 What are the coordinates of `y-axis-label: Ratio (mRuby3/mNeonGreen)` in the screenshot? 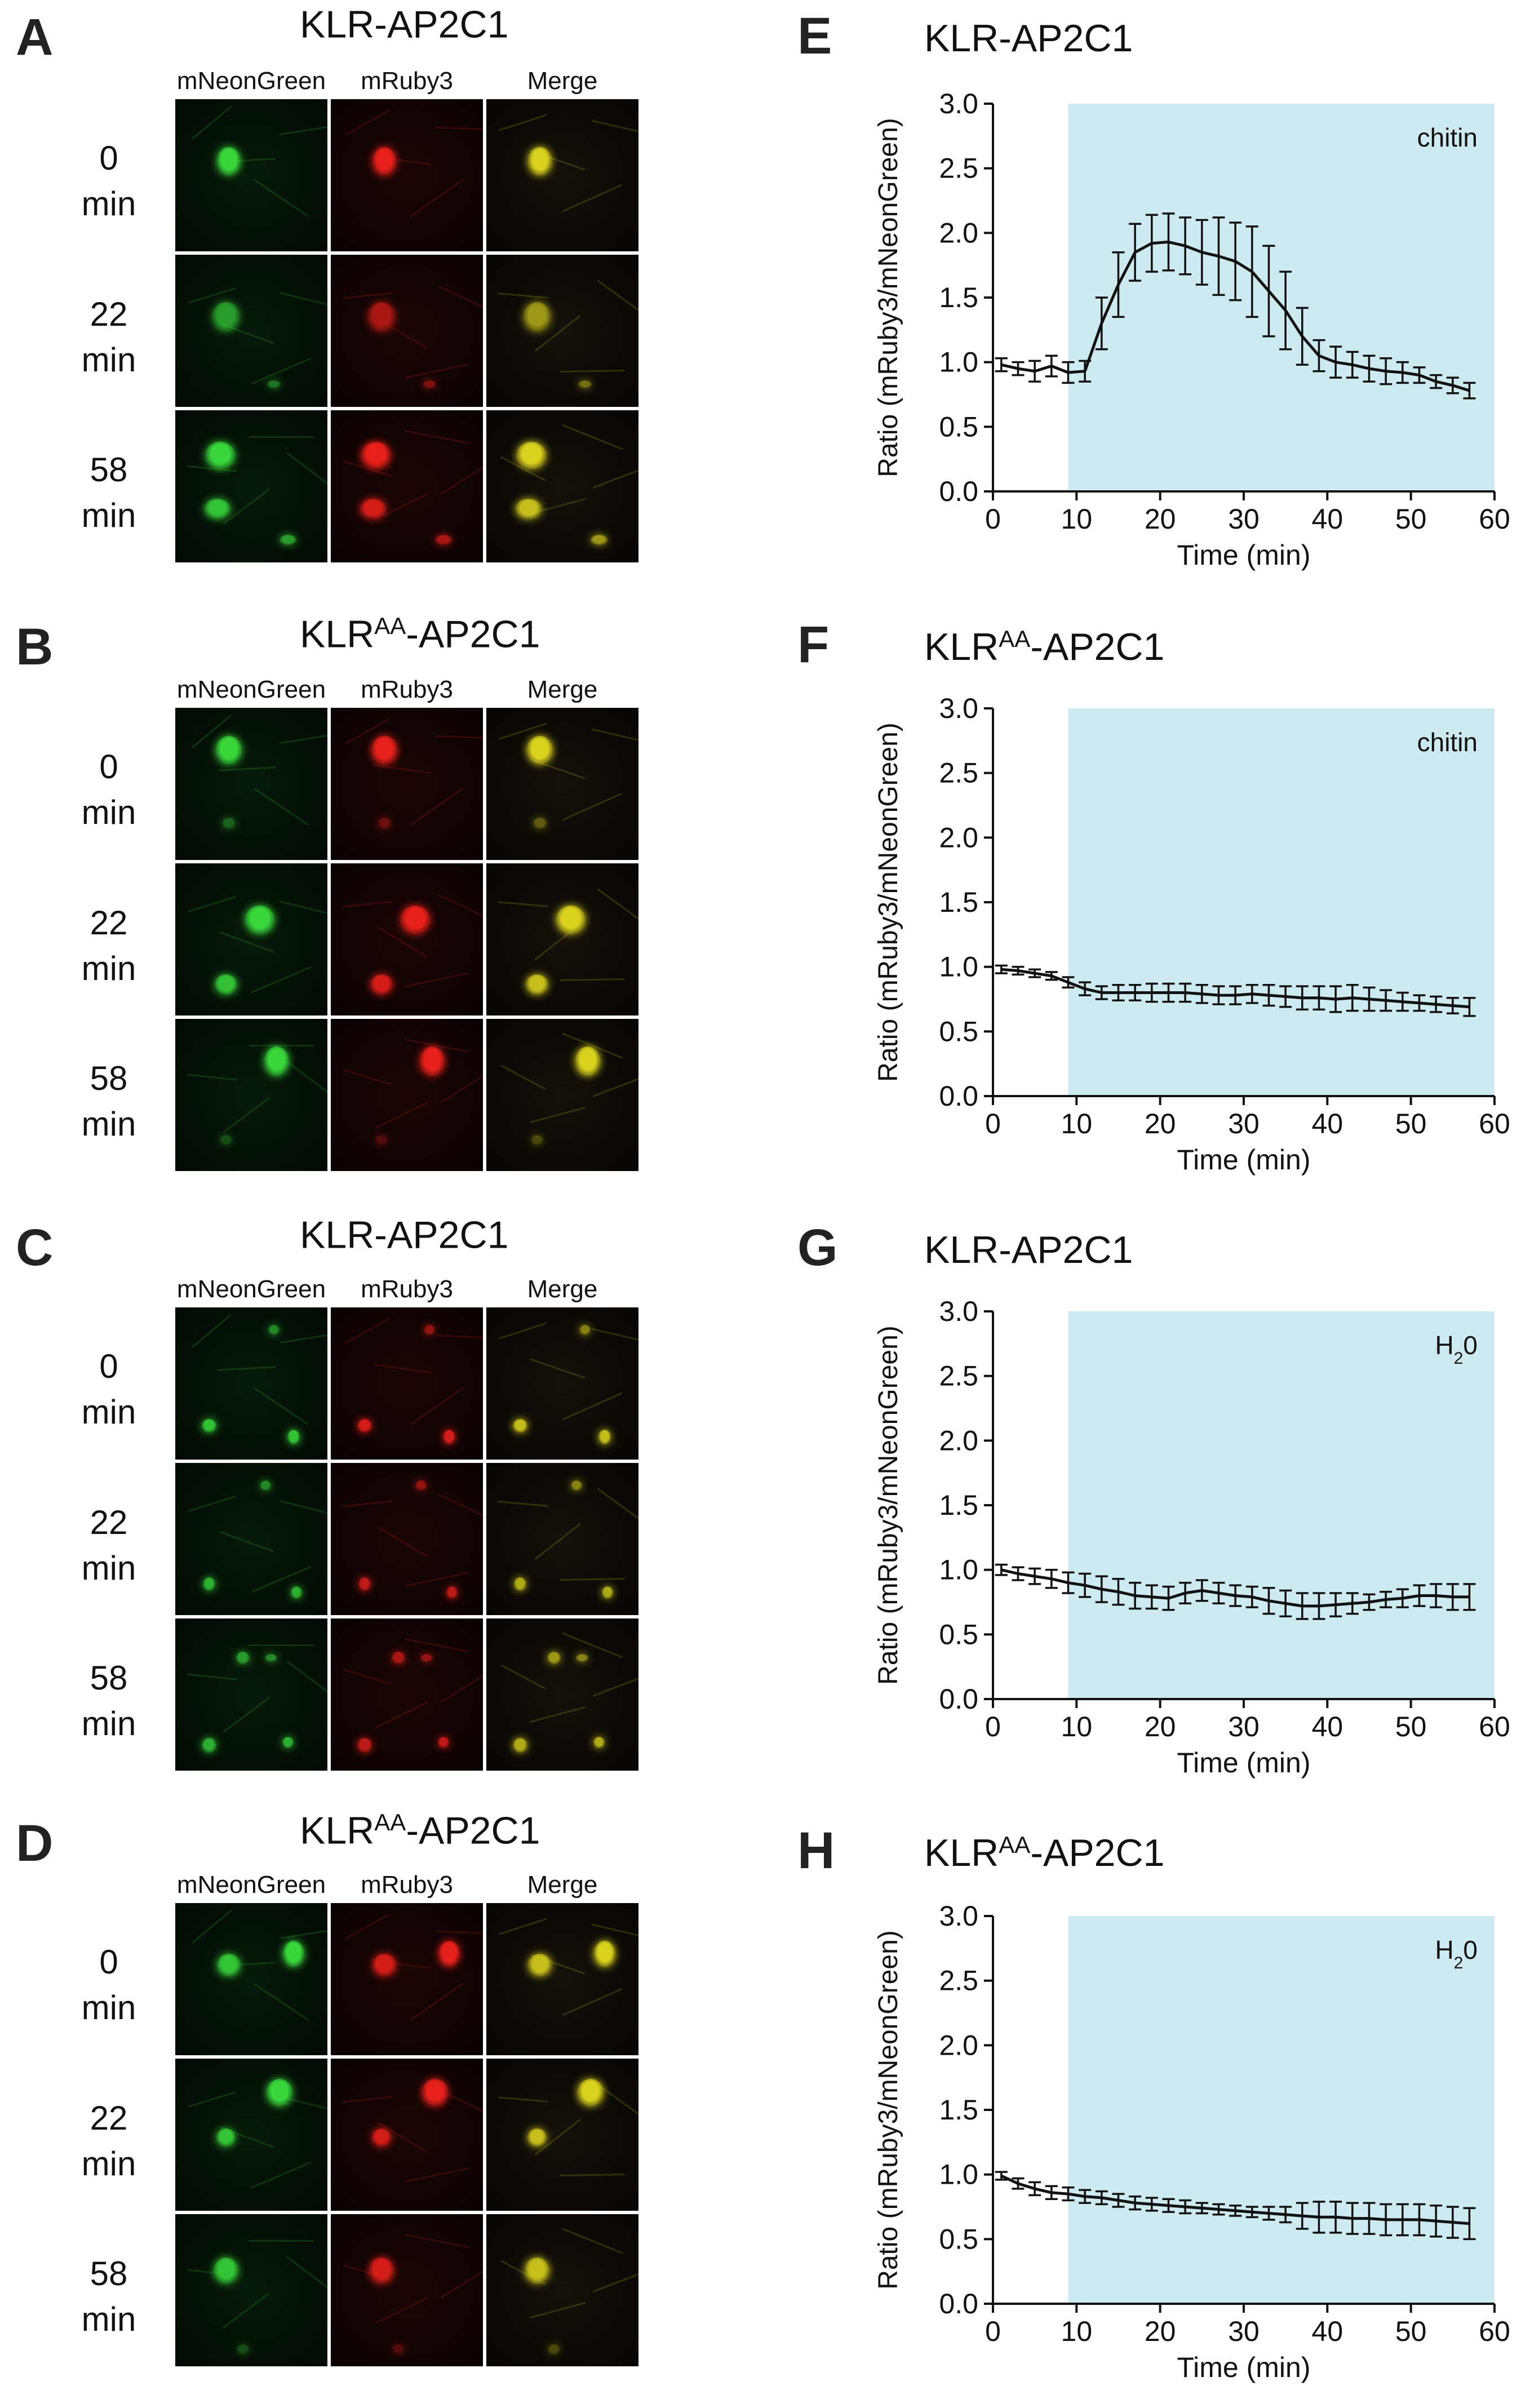 It's located at (888, 2110).